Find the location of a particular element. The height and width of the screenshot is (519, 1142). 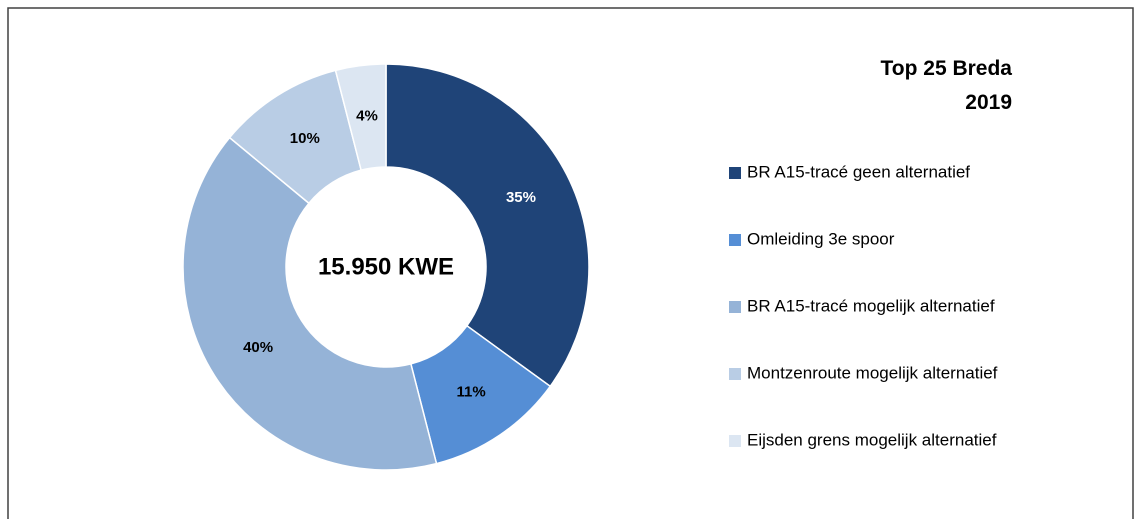

legend-label: Montzenroute mogelijk alternatief is located at coordinates (872, 372).